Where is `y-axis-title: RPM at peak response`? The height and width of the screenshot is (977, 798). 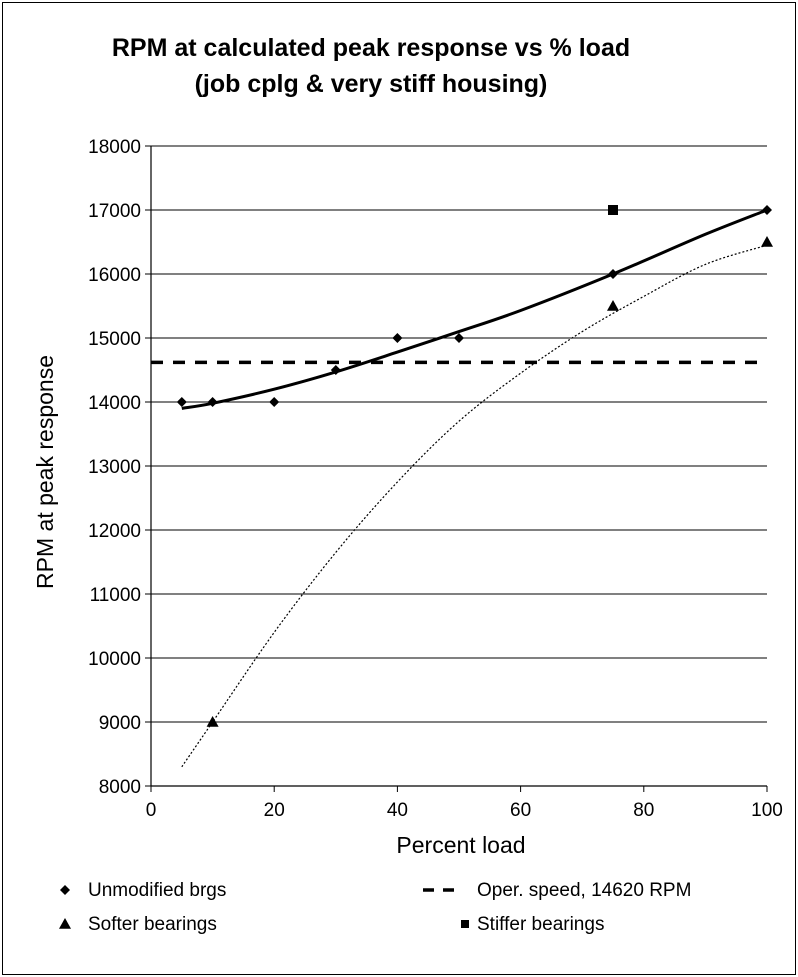 y-axis-title: RPM at peak response is located at coordinates (45, 472).